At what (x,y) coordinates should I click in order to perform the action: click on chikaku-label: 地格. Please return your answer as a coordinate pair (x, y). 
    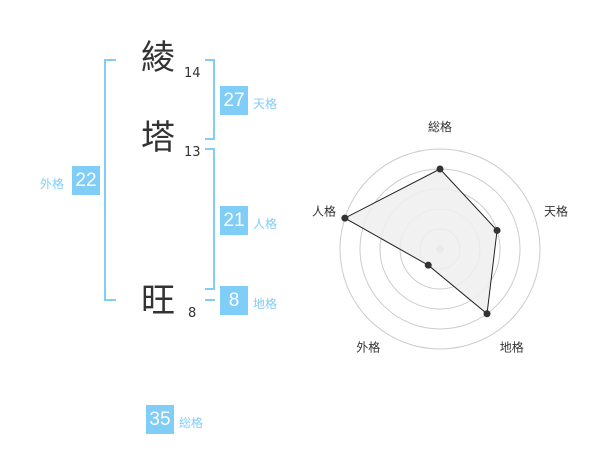
    Looking at the image, I should click on (265, 304).